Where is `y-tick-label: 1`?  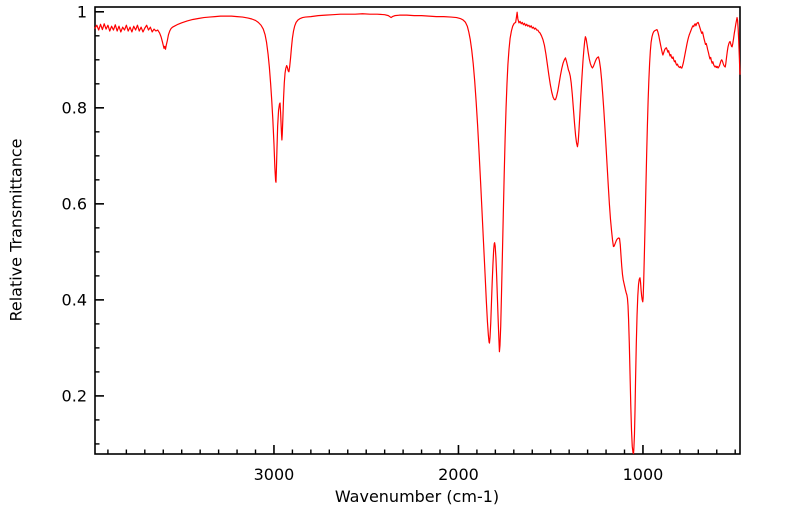 y-tick-label: 1 is located at coordinates (82, 11).